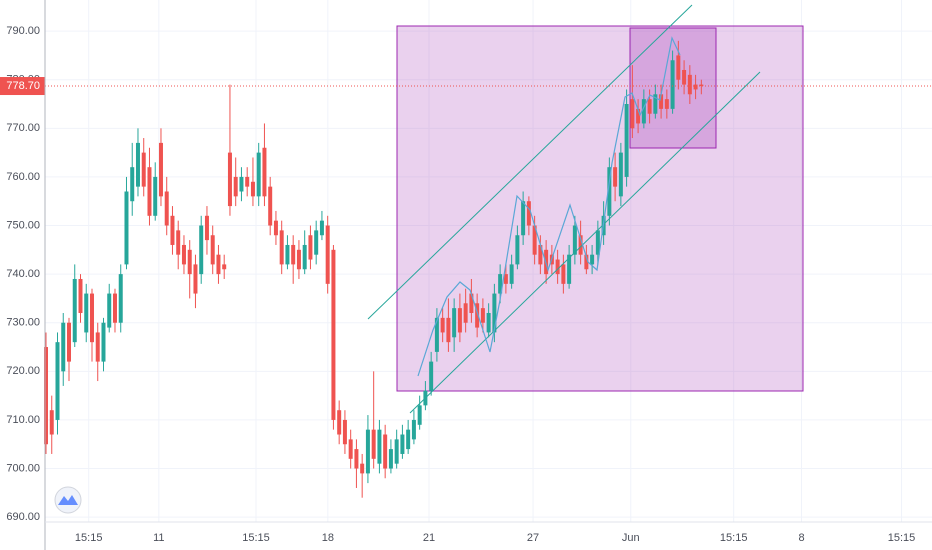 The image size is (932, 550). What do you see at coordinates (429, 538) in the screenshot?
I see `x-tick-label: 21` at bounding box center [429, 538].